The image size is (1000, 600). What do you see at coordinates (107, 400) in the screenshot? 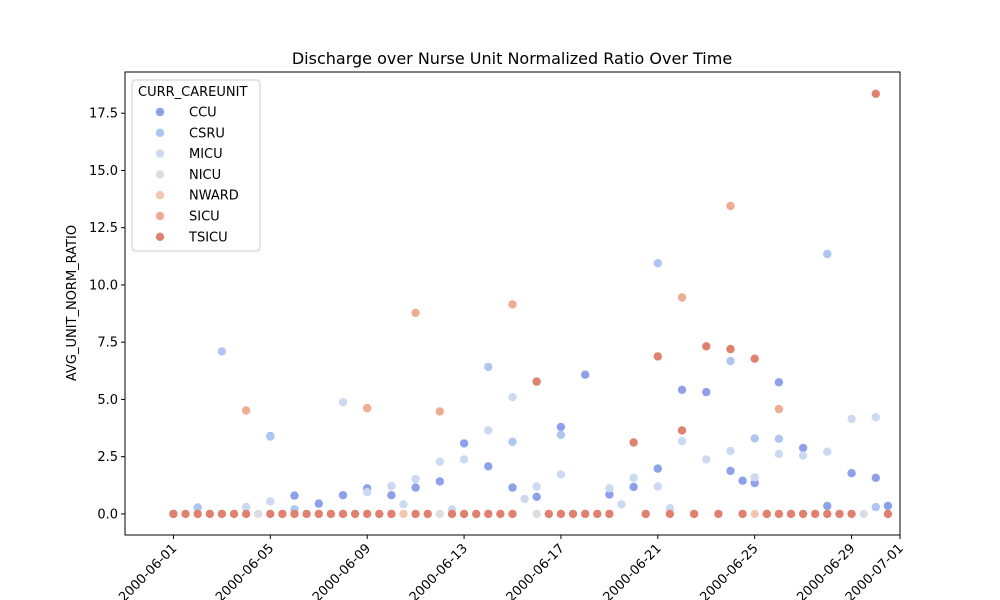
I see `y-tick-label: 5.0` at bounding box center [107, 400].